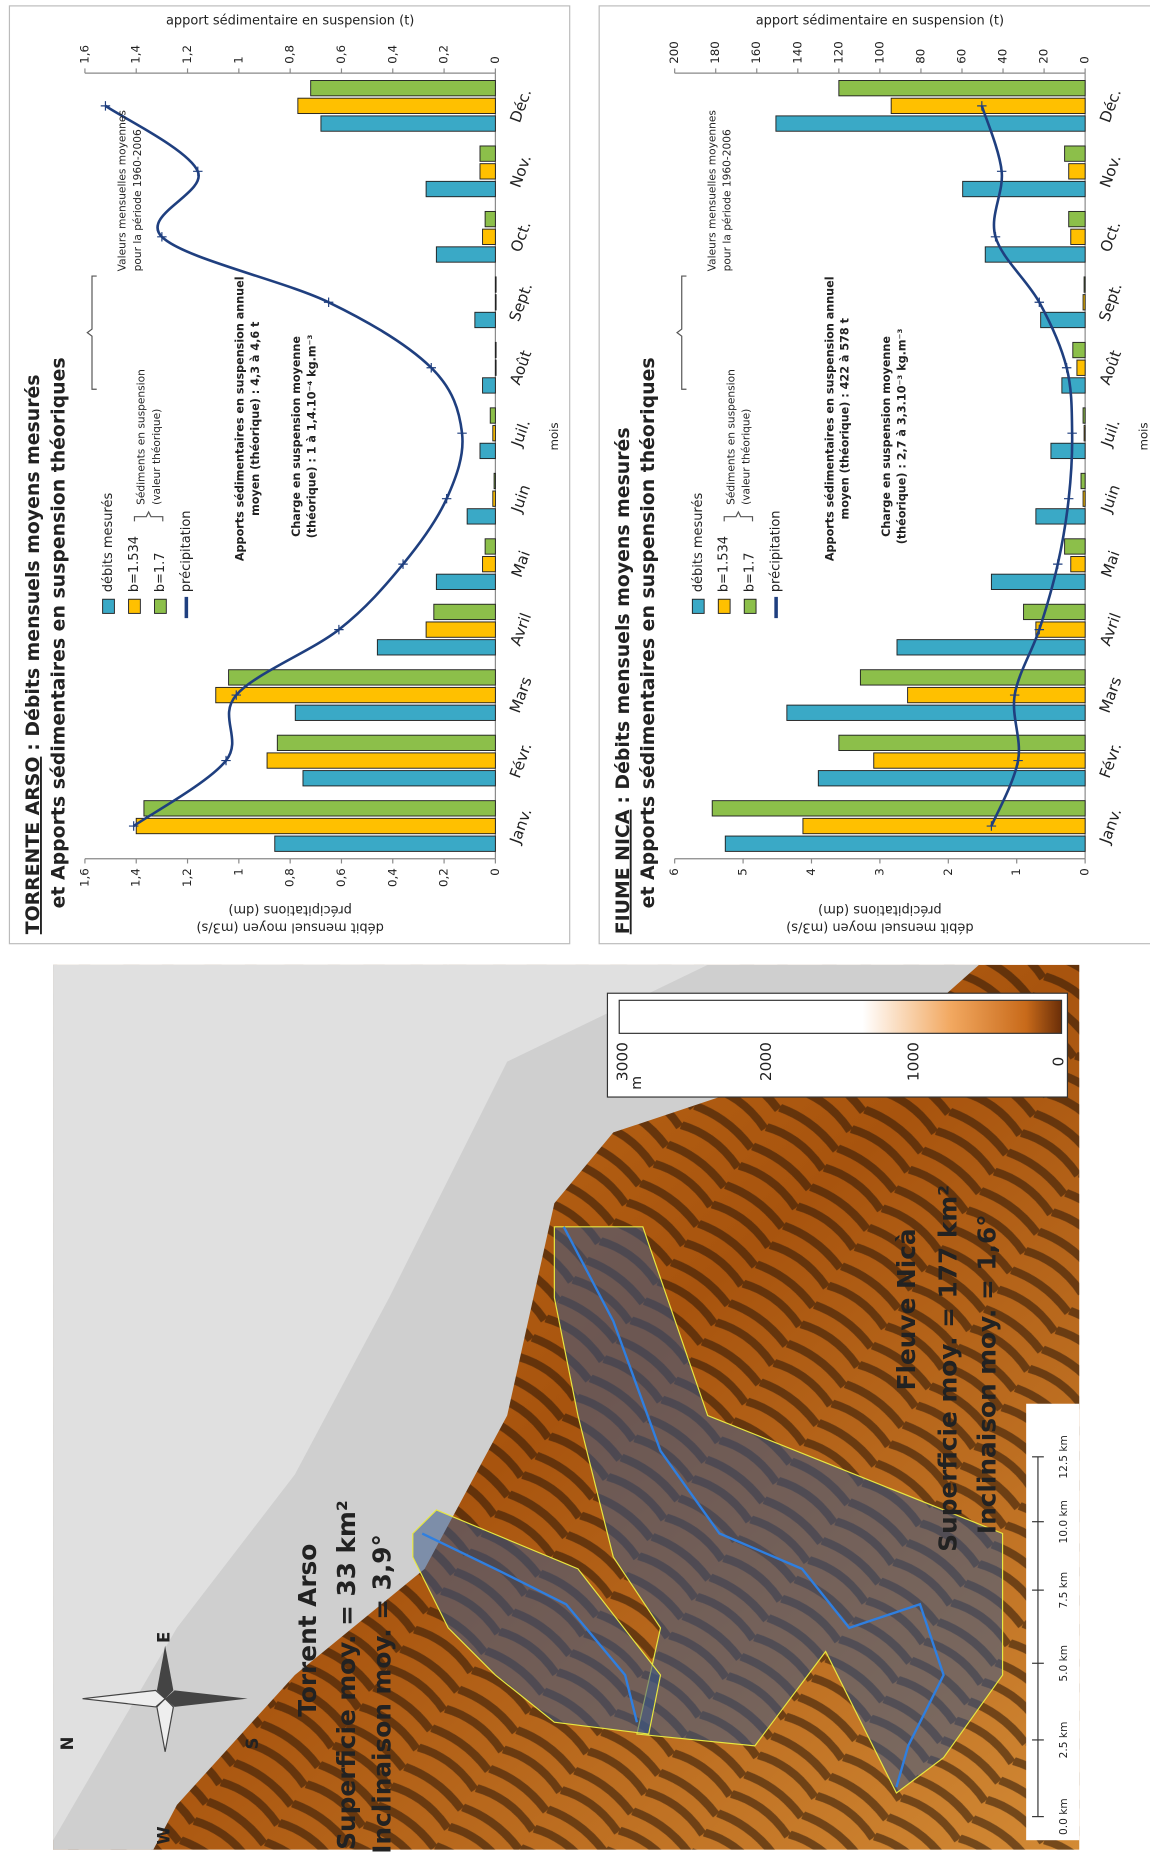 This screenshot has height=1852, width=1150. I want to click on annotation: moyen (théorique) : 422 à 578 t, so click(845, 418).